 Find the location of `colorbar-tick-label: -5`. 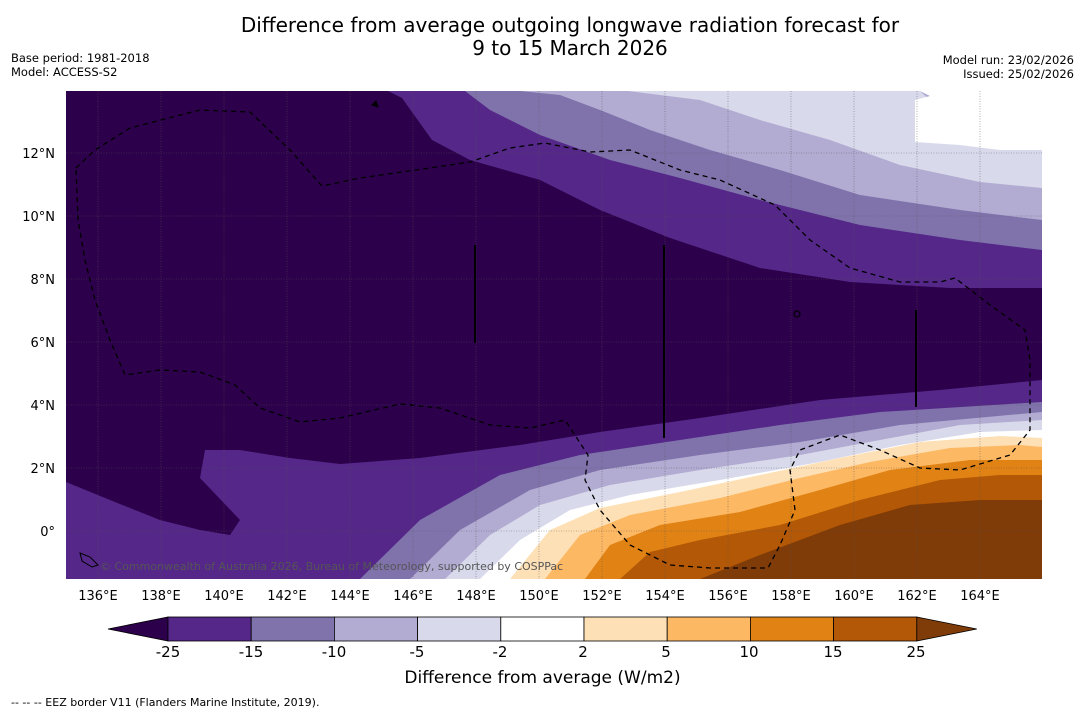

colorbar-tick-label: -5 is located at coordinates (417, 652).